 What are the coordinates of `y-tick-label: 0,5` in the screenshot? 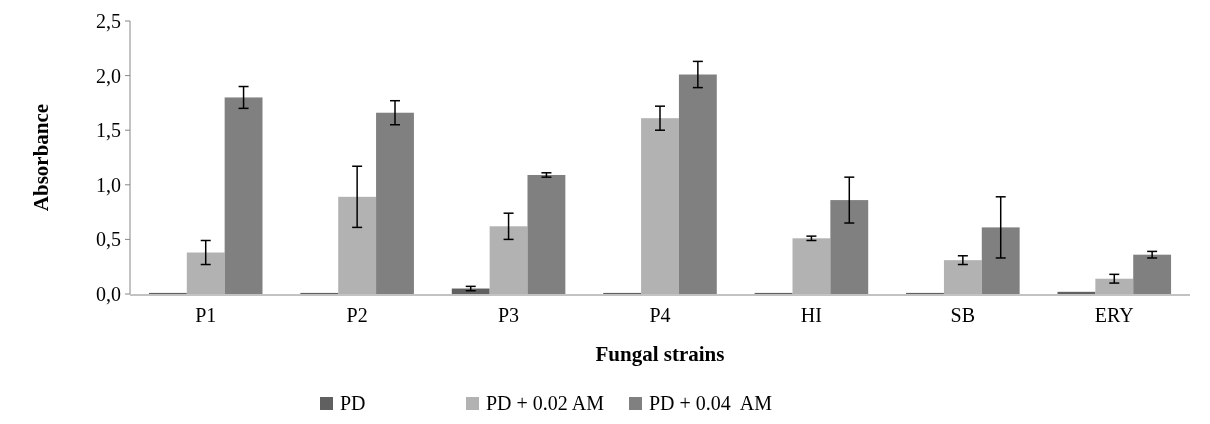 It's located at (108, 239).